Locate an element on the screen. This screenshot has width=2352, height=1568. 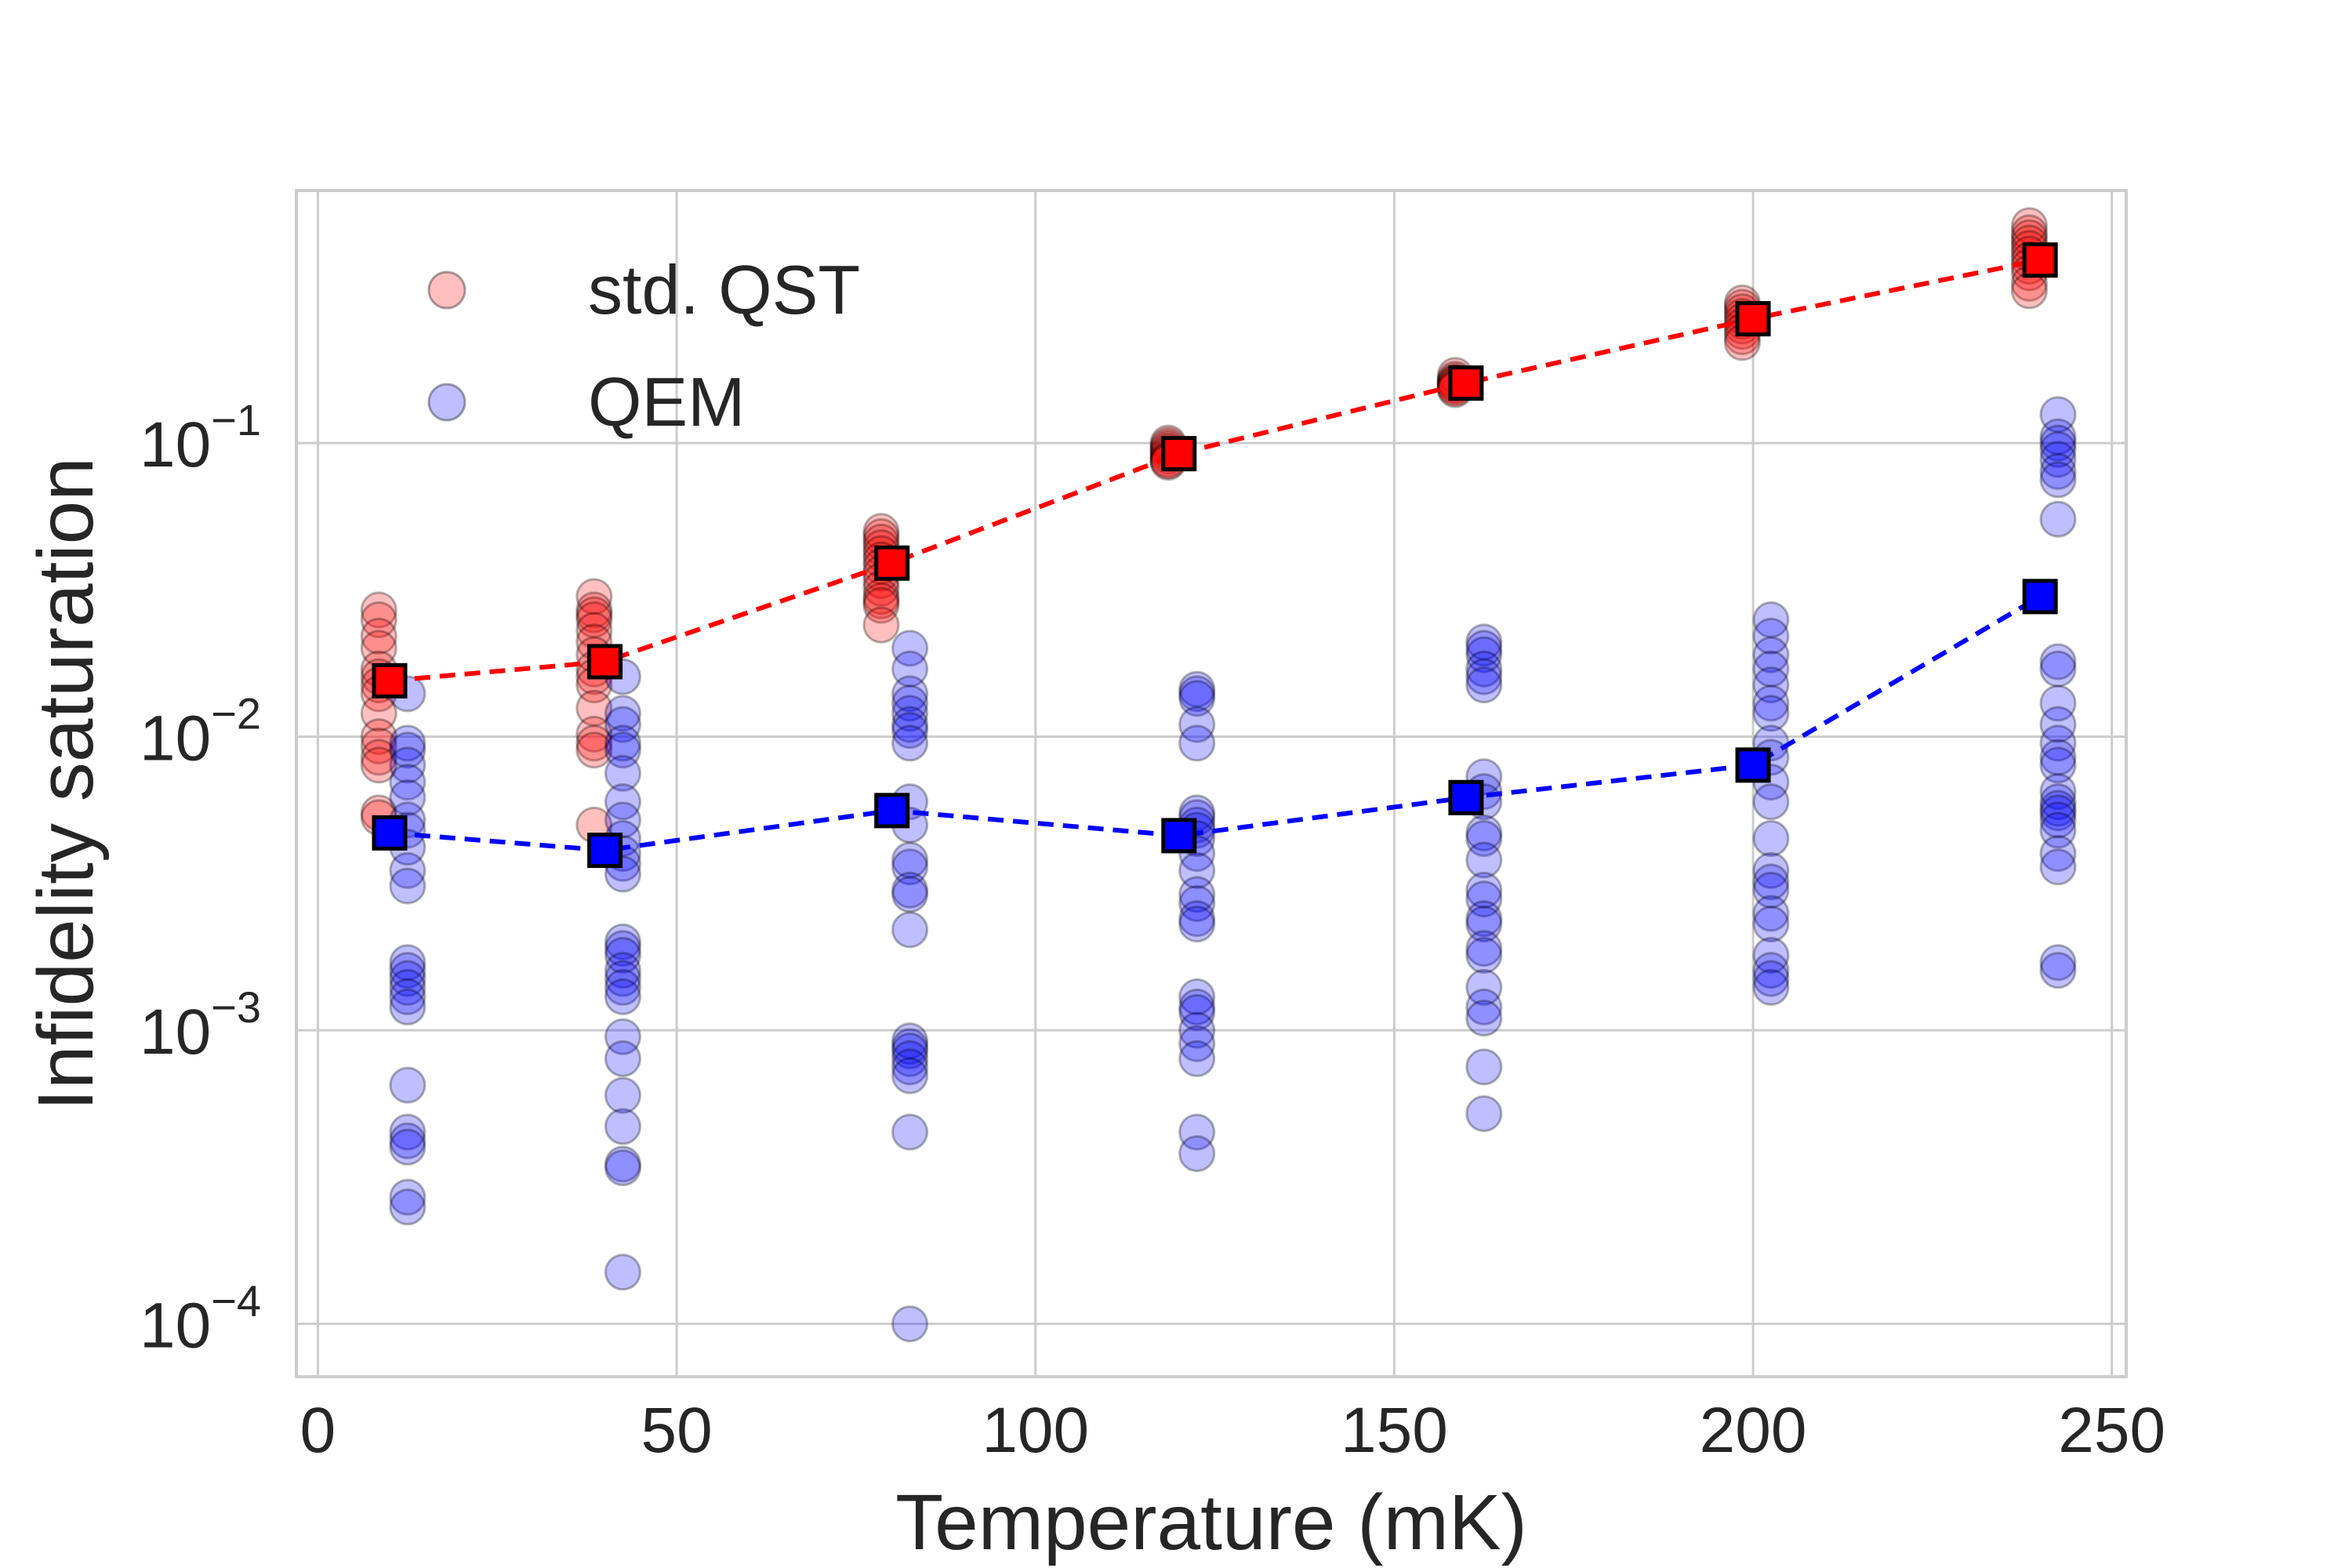
x-tick-label: 100 is located at coordinates (1035, 1430).